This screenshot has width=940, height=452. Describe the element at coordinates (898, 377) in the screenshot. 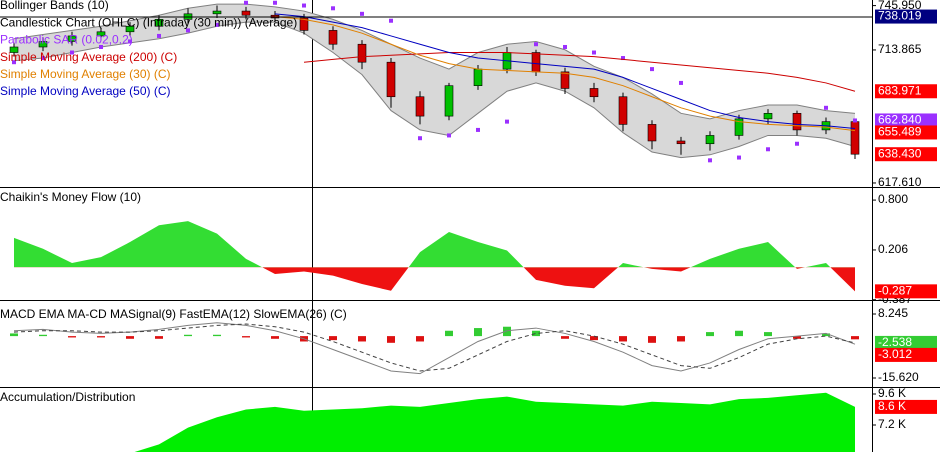

I see `y-tick-label: -15.620` at that location.